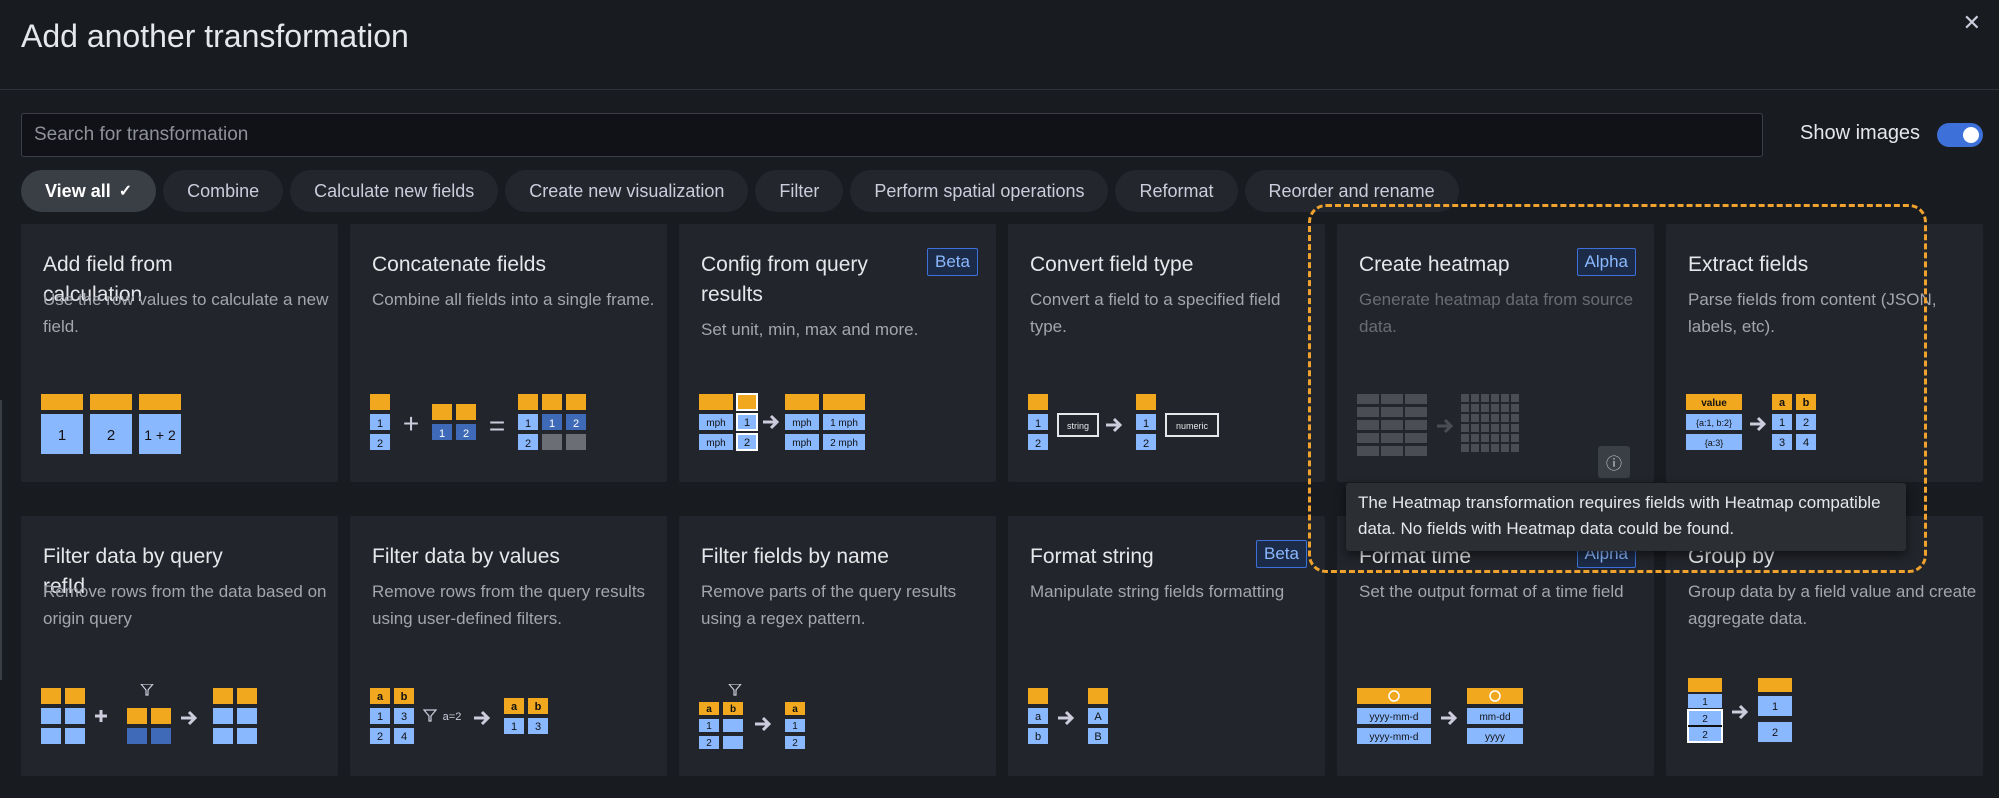 The height and width of the screenshot is (798, 1999). What do you see at coordinates (810, 329) in the screenshot?
I see `card-description: Set unit, min, max and more.` at bounding box center [810, 329].